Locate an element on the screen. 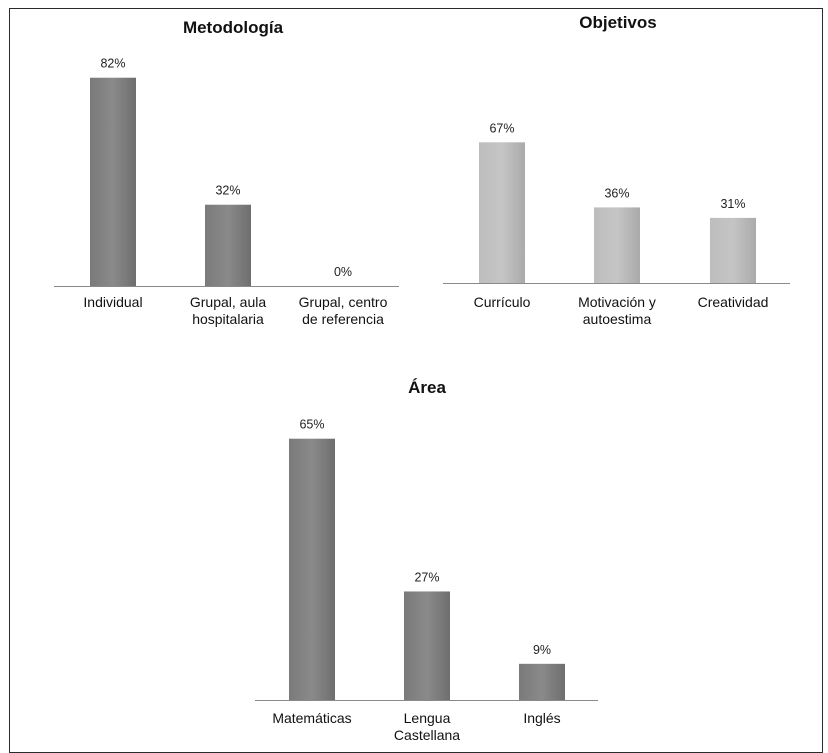  category-label: de referencia is located at coordinates (343, 319).